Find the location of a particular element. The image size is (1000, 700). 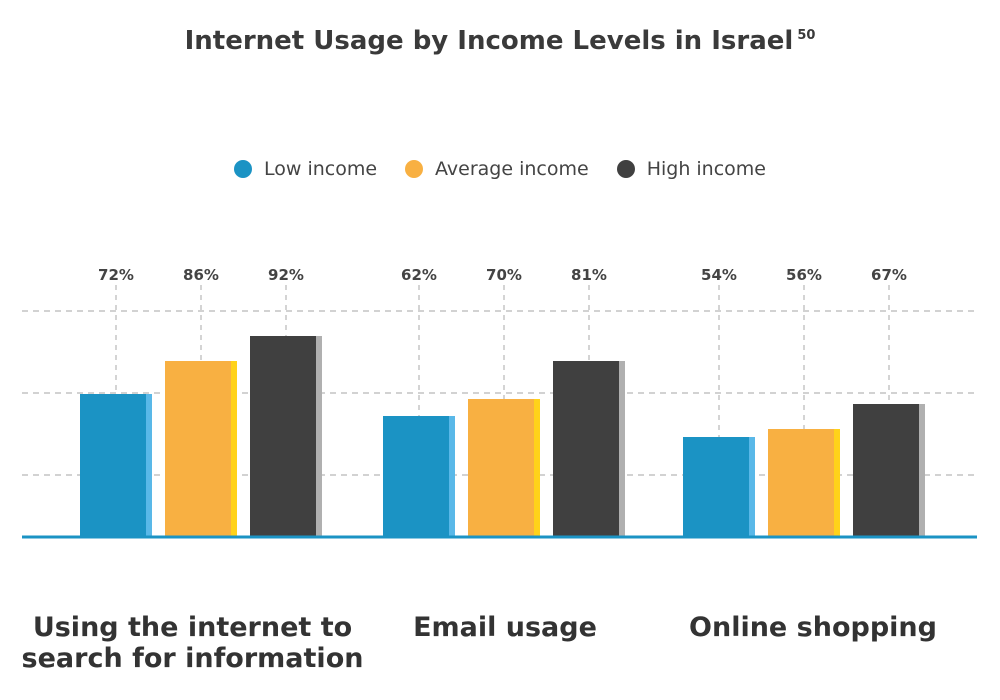

data-label: 56% is located at coordinates (804, 275).